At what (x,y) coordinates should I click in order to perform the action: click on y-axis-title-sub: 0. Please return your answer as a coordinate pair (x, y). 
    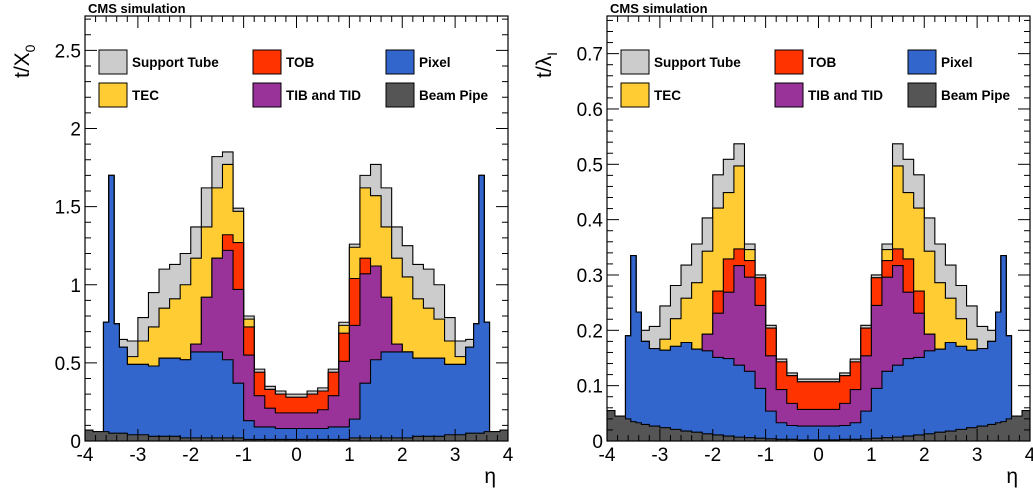
    Looking at the image, I should click on (30, 48).